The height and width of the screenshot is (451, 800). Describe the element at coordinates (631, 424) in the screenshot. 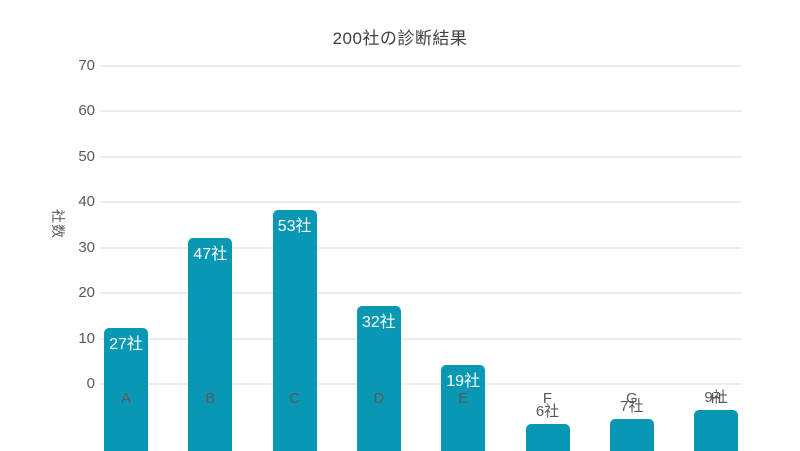

I see `bar-G: 7社` at that location.